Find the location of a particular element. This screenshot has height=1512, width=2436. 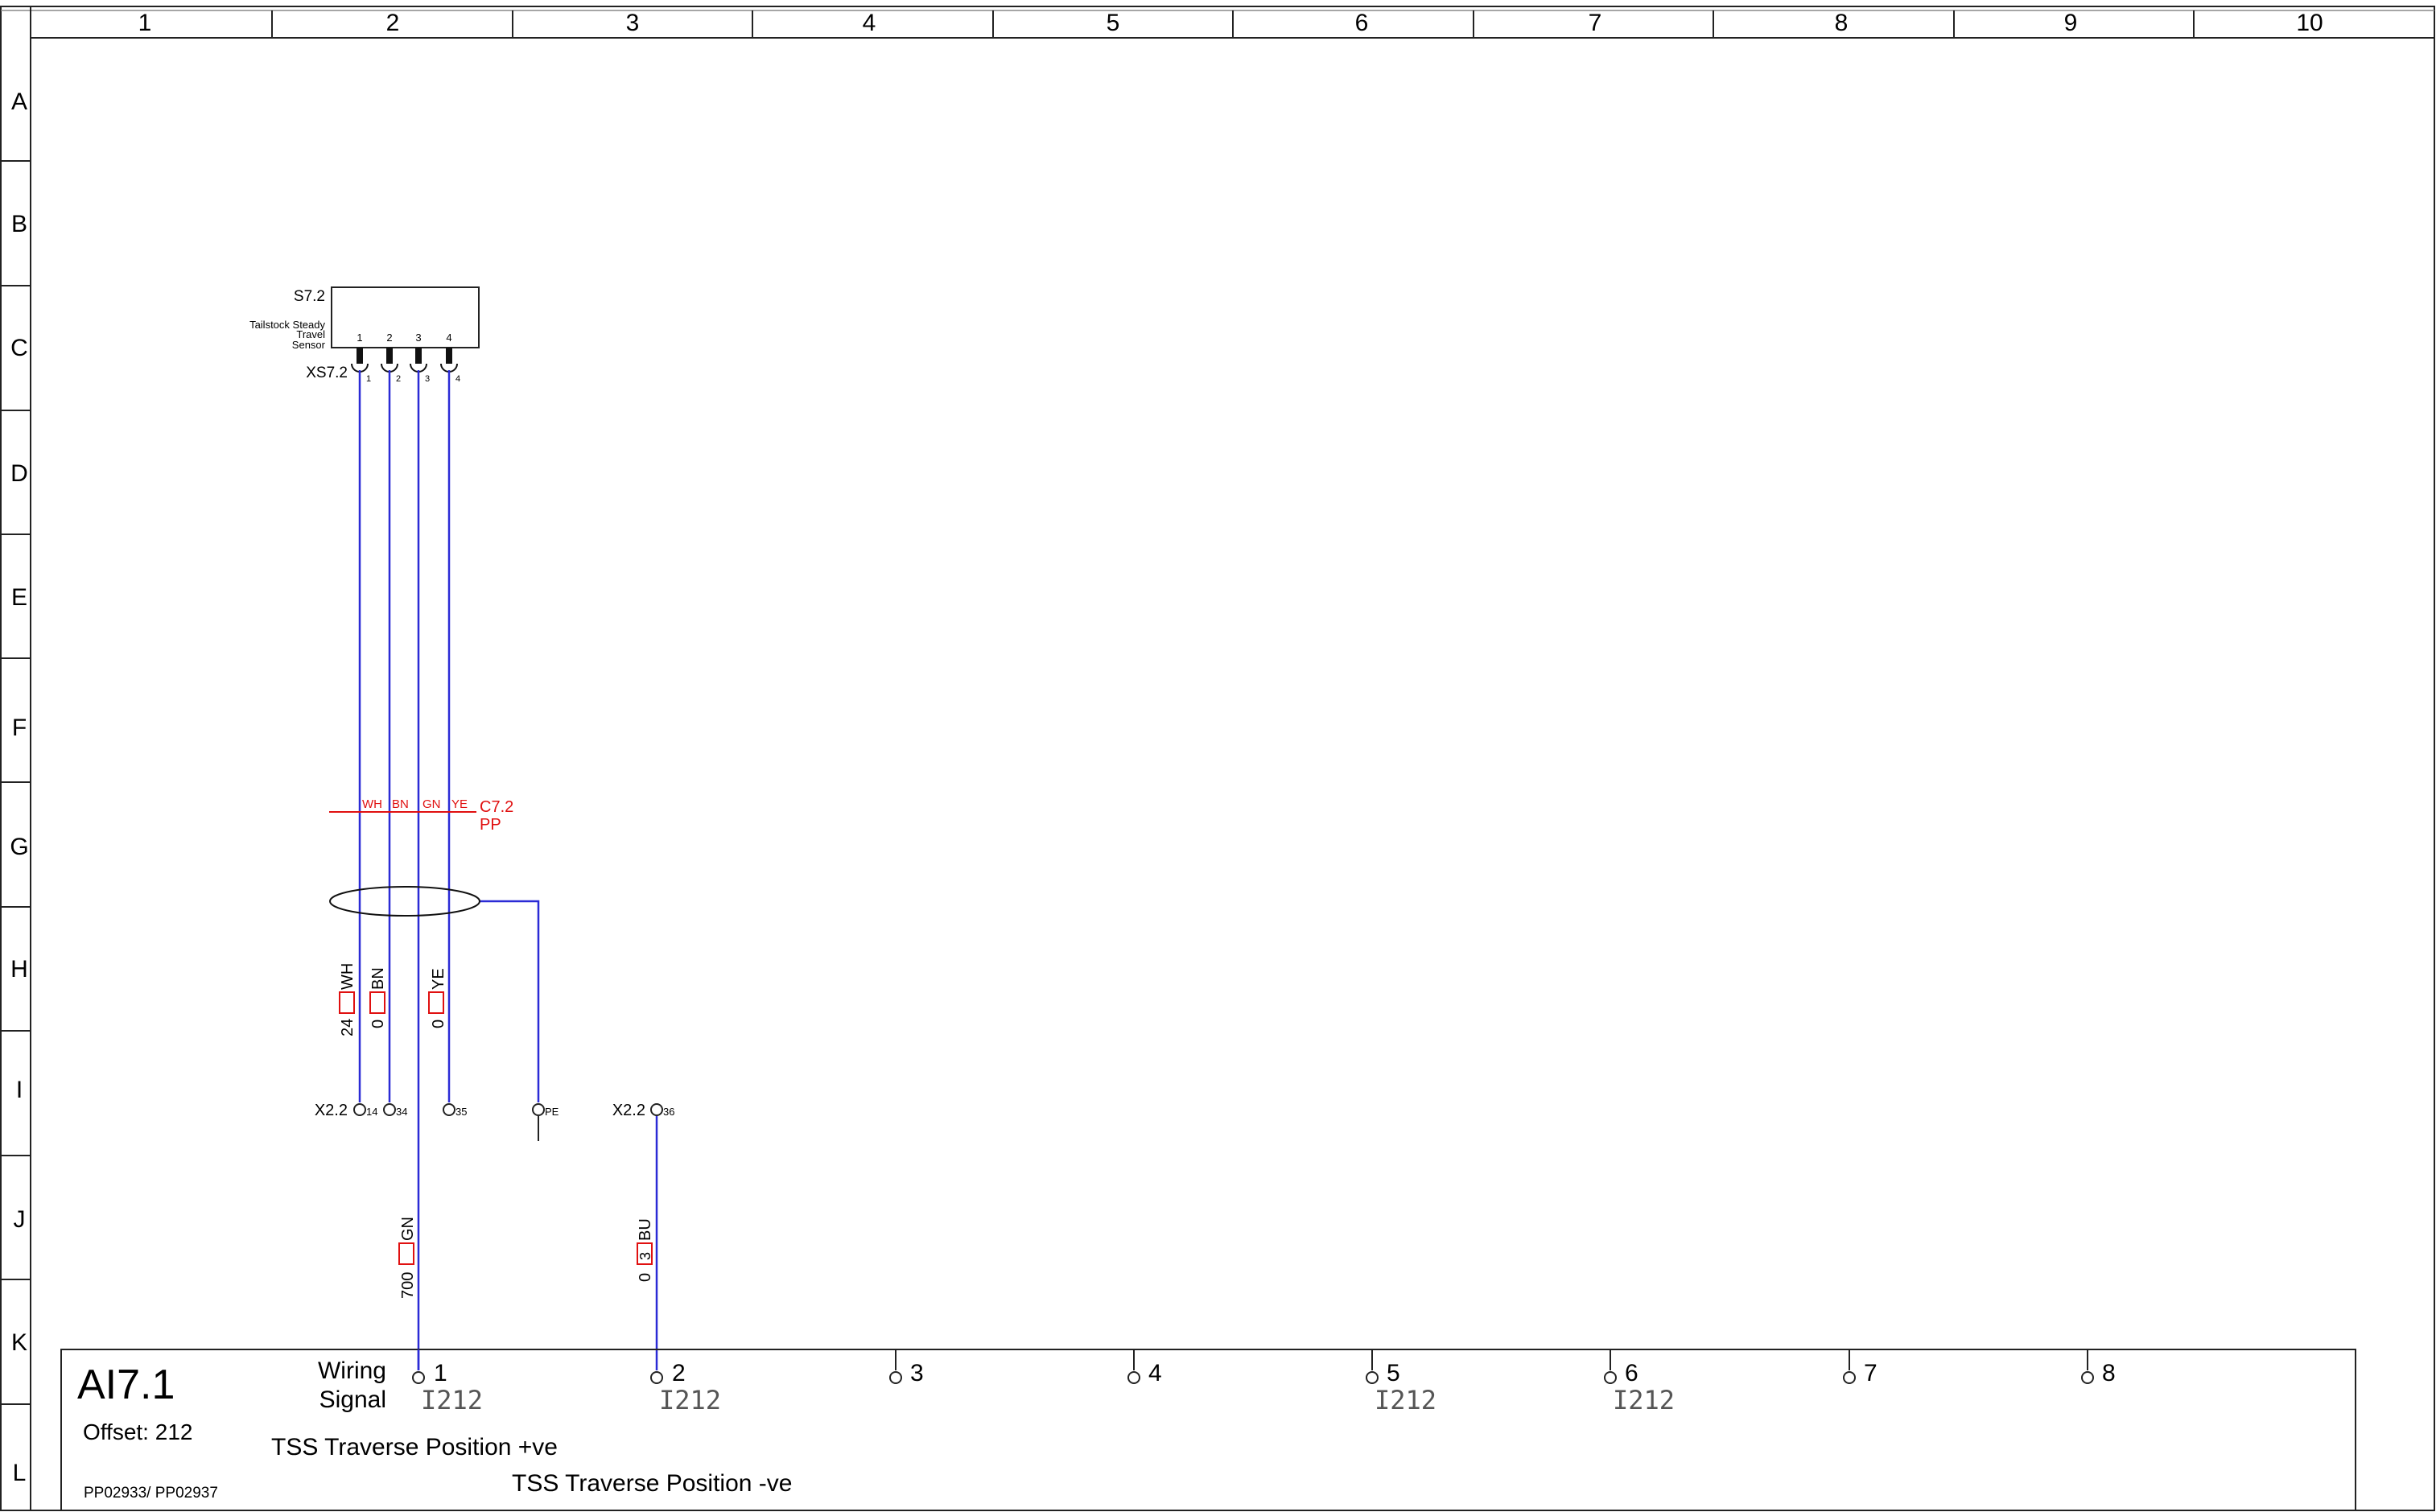

channel-number: 2 is located at coordinates (679, 1373).